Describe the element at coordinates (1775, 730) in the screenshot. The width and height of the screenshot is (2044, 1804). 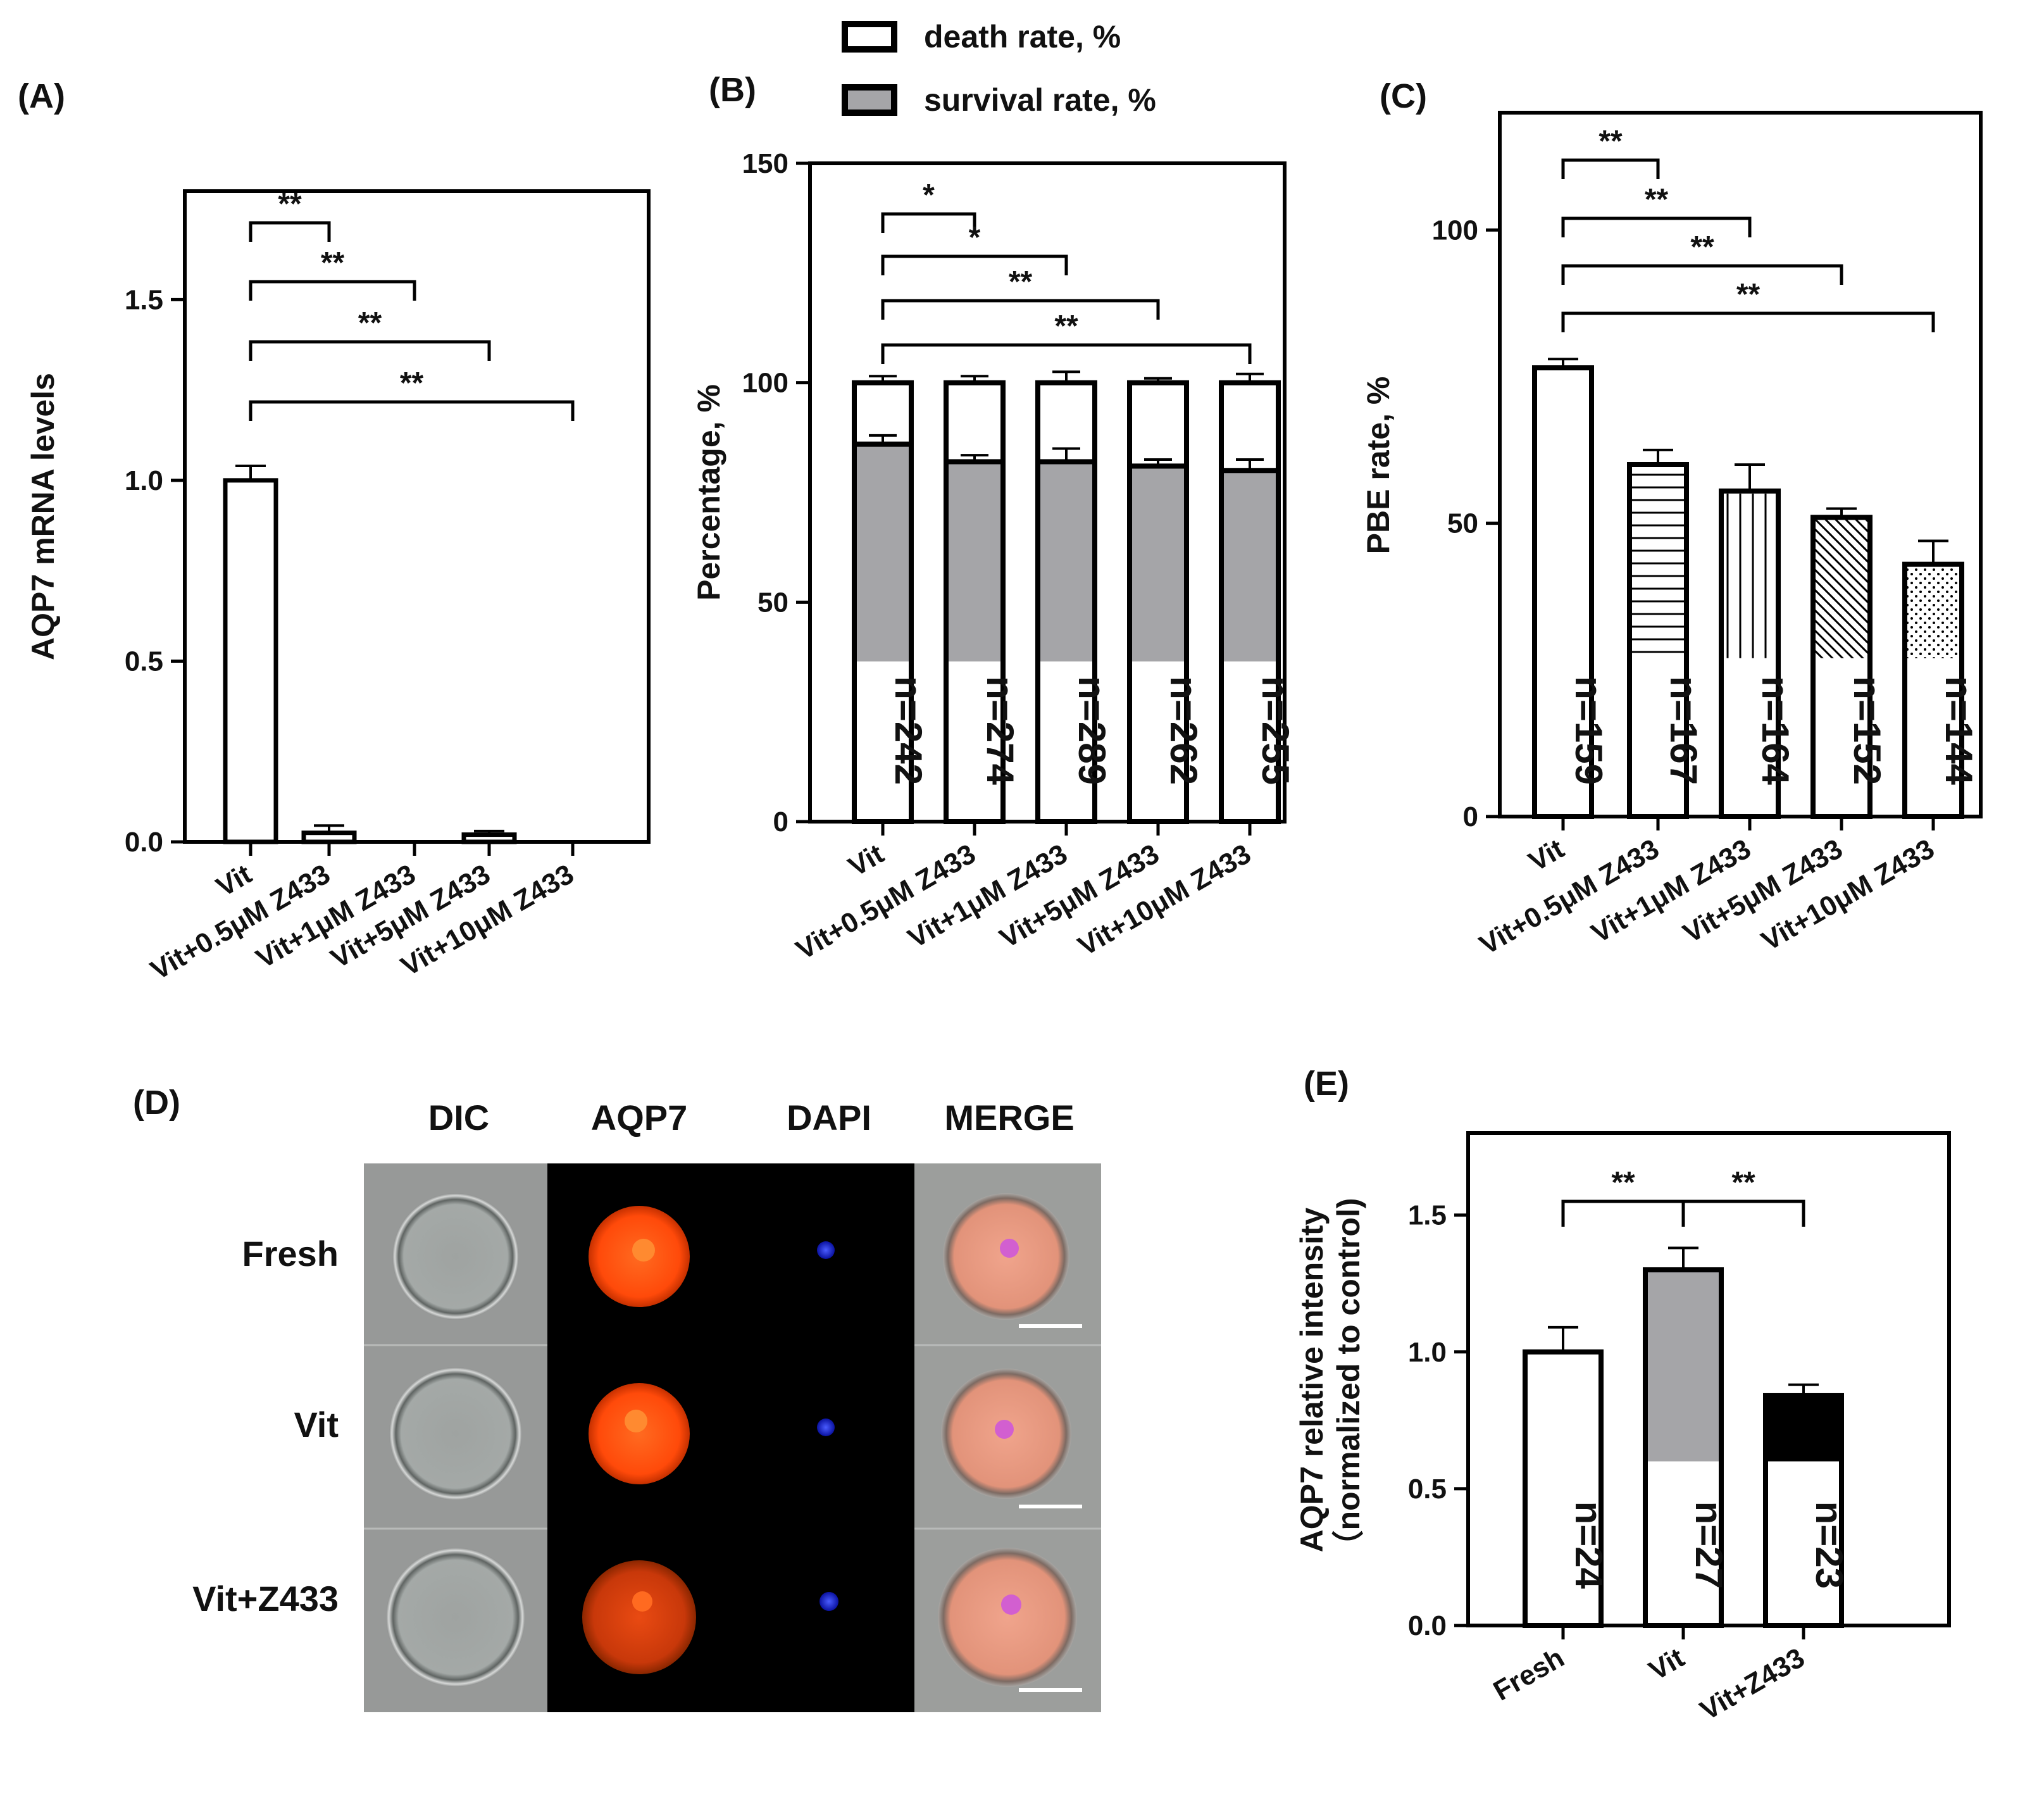
I see `n-label: n=164` at that location.